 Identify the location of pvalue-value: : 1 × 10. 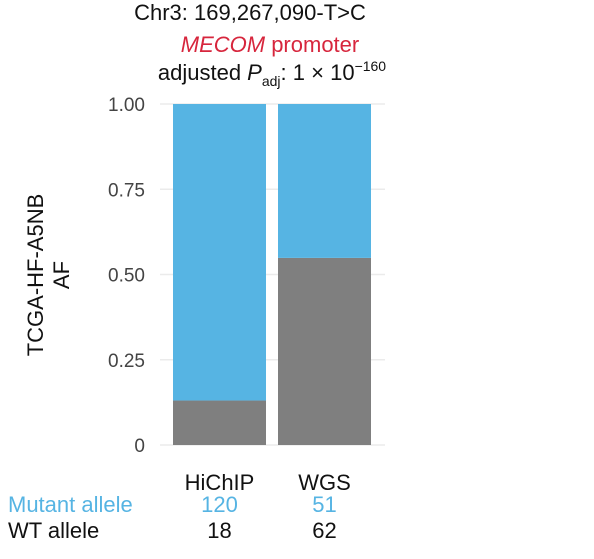
(318, 72).